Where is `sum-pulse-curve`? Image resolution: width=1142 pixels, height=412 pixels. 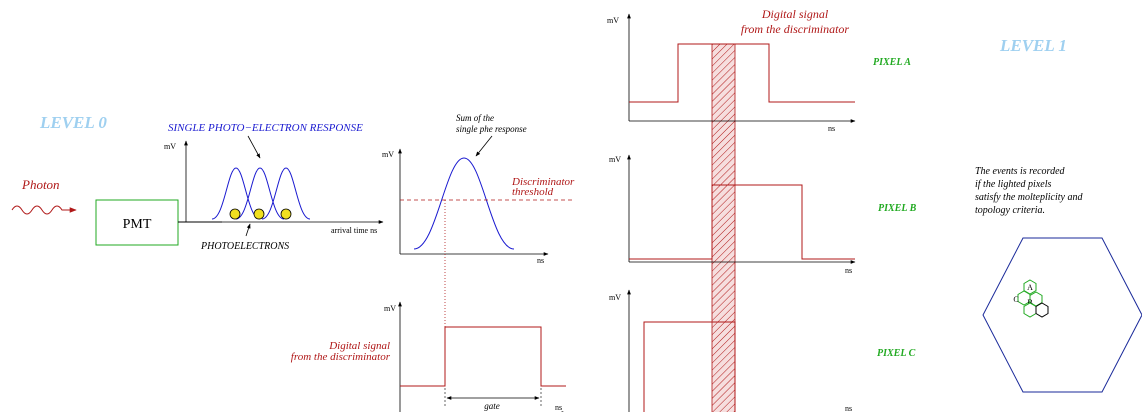 sum-pulse-curve is located at coordinates (464, 203).